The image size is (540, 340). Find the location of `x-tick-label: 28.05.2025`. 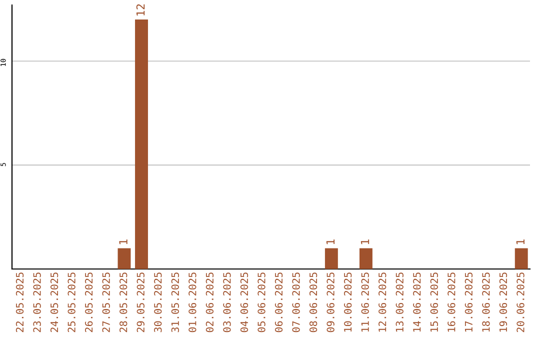

x-tick-label: 28.05.2025 is located at coordinates (124, 302).